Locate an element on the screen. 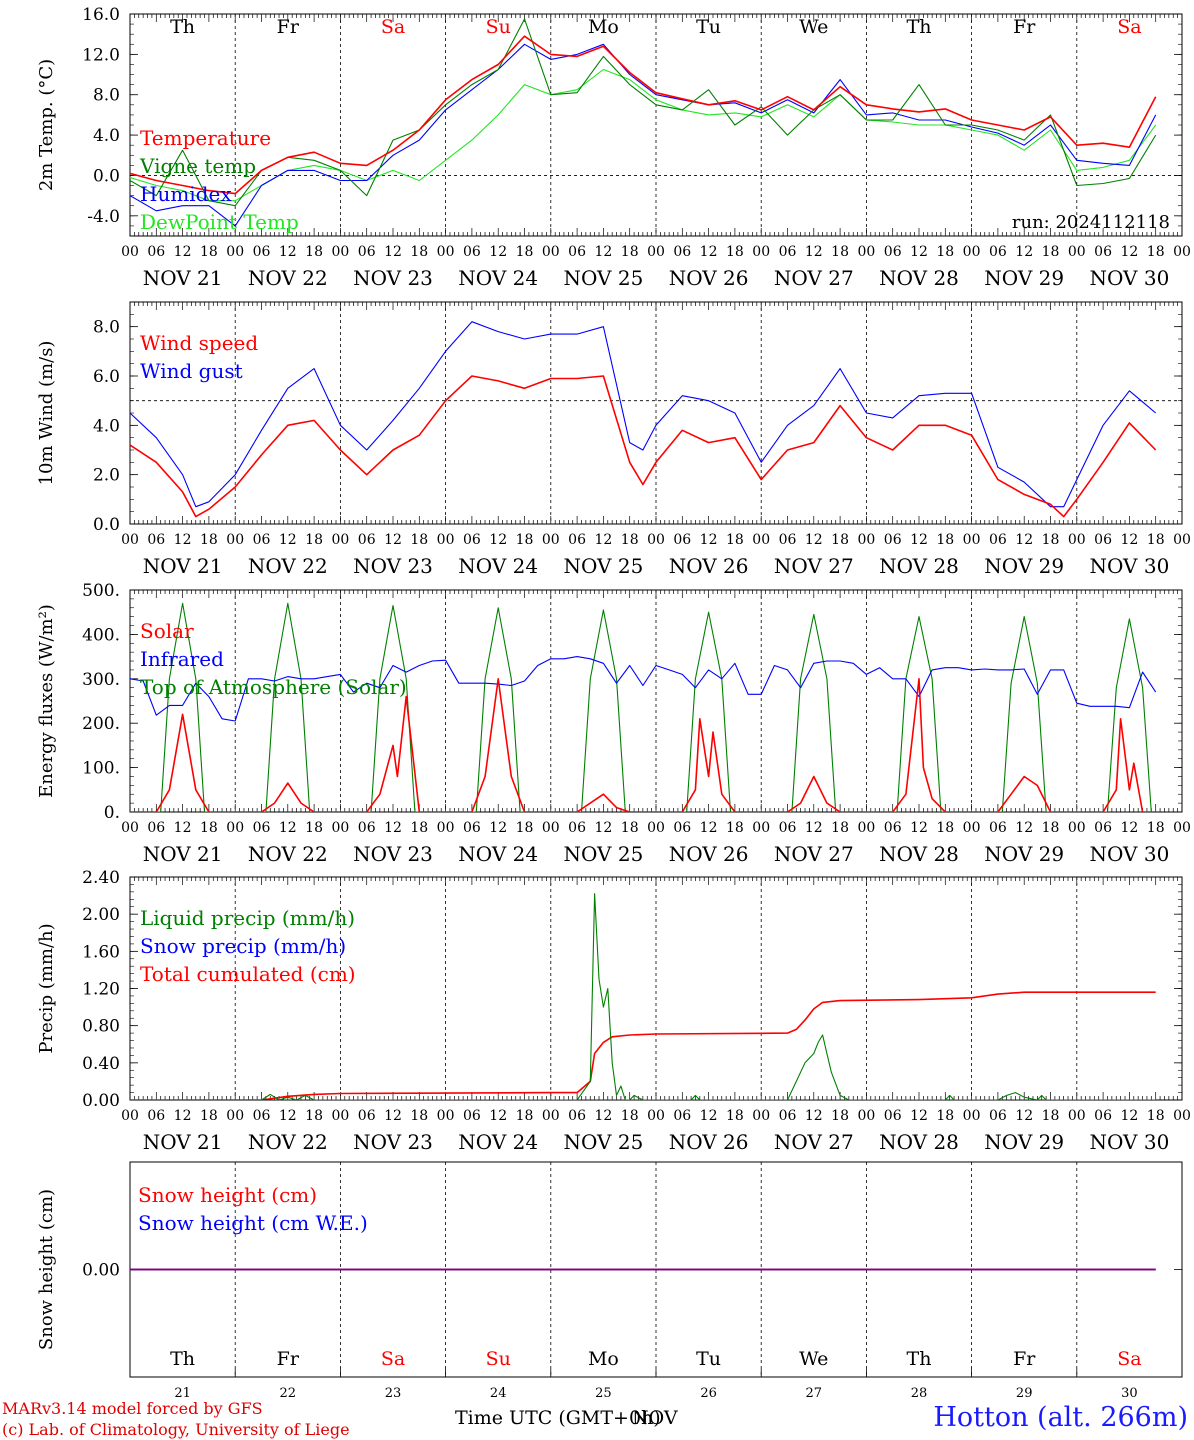  station-name: Hotton (alt. 266m) is located at coordinates (1060, 1417).